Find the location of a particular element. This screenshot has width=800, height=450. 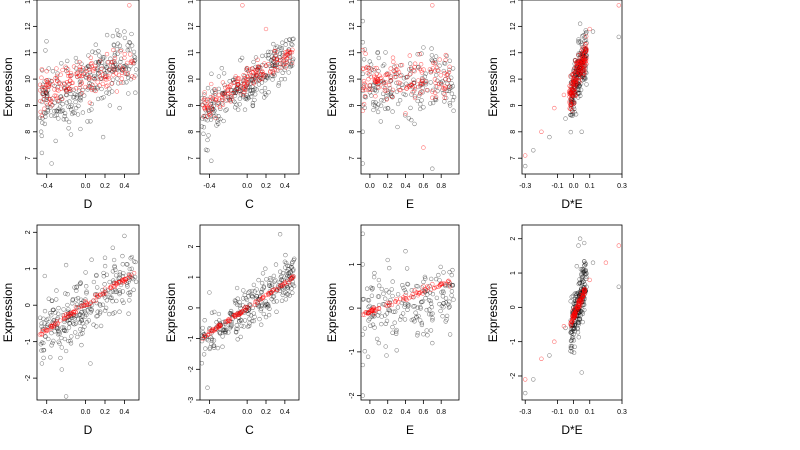

x-tick-label: 0.4 is located at coordinates (406, 186).